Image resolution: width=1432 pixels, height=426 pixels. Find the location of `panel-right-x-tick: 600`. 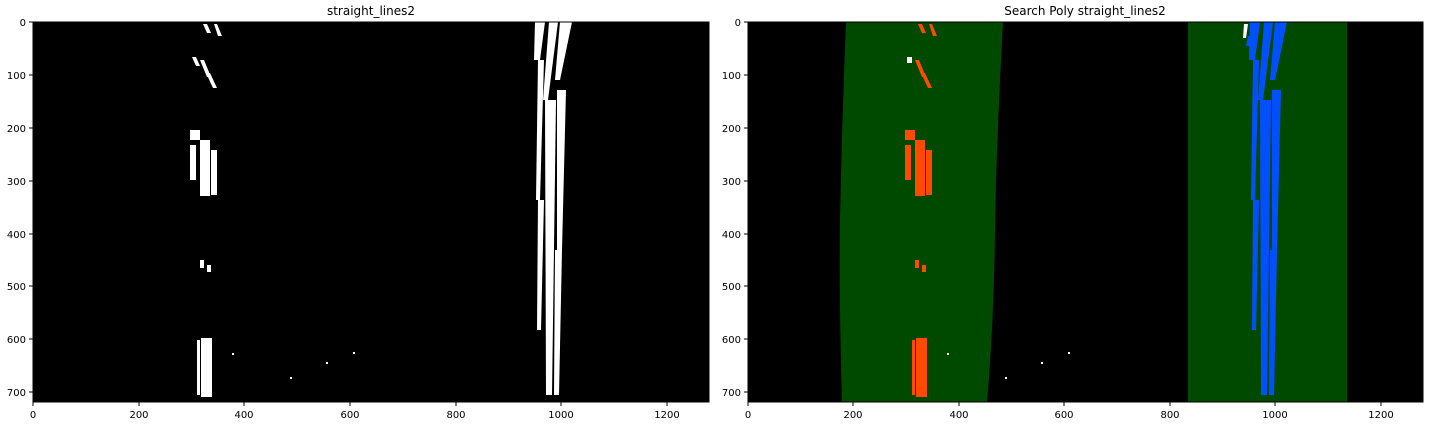

panel-right-x-tick: 600 is located at coordinates (1063, 415).